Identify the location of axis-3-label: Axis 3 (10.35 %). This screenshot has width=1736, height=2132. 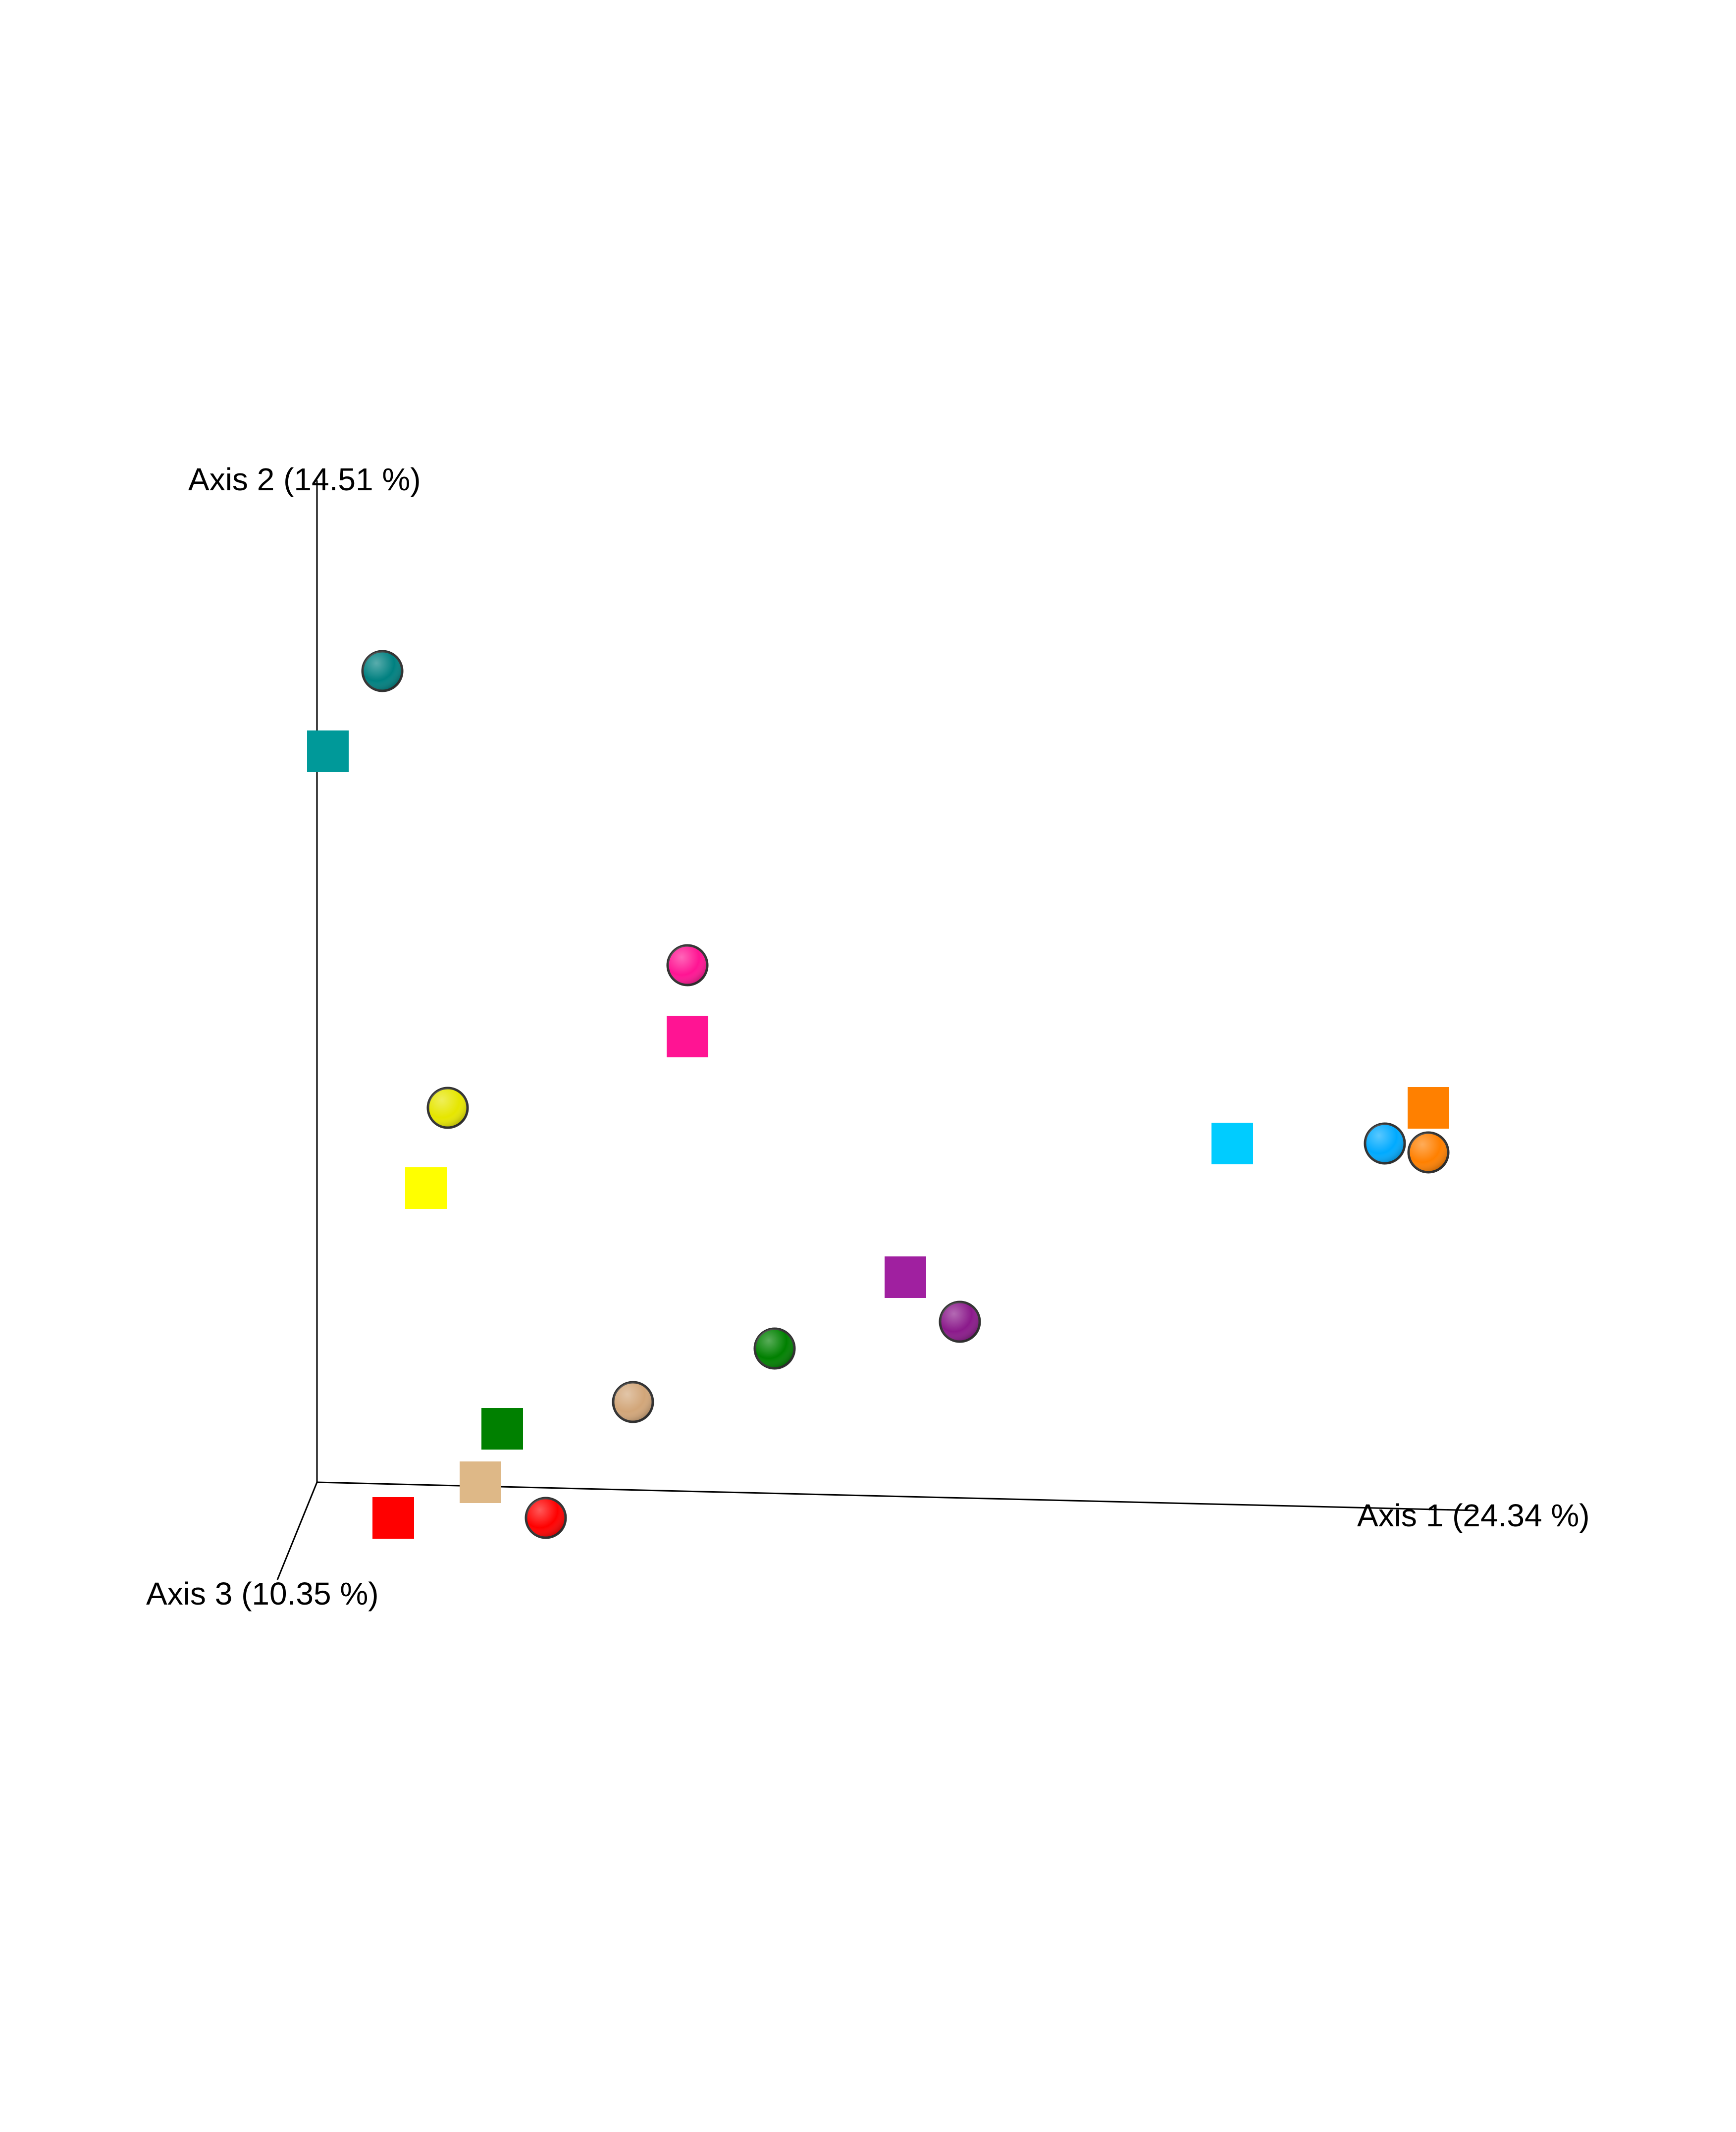
(262, 1594).